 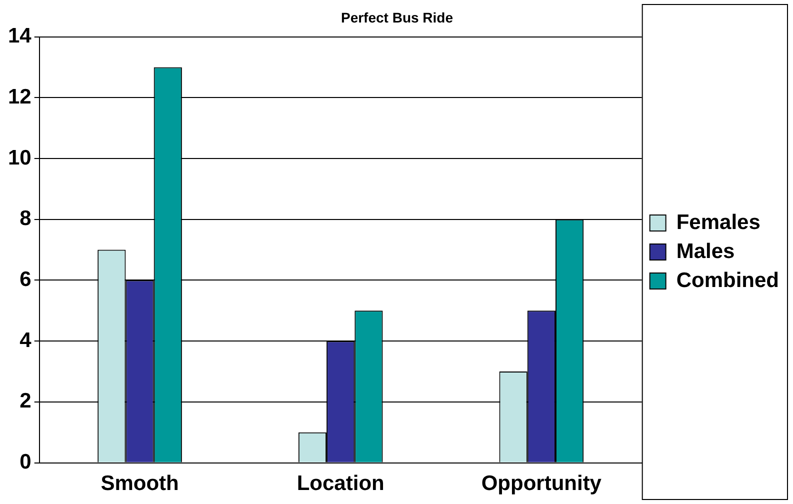 I want to click on y-tick-label: 10, so click(x=20, y=158).